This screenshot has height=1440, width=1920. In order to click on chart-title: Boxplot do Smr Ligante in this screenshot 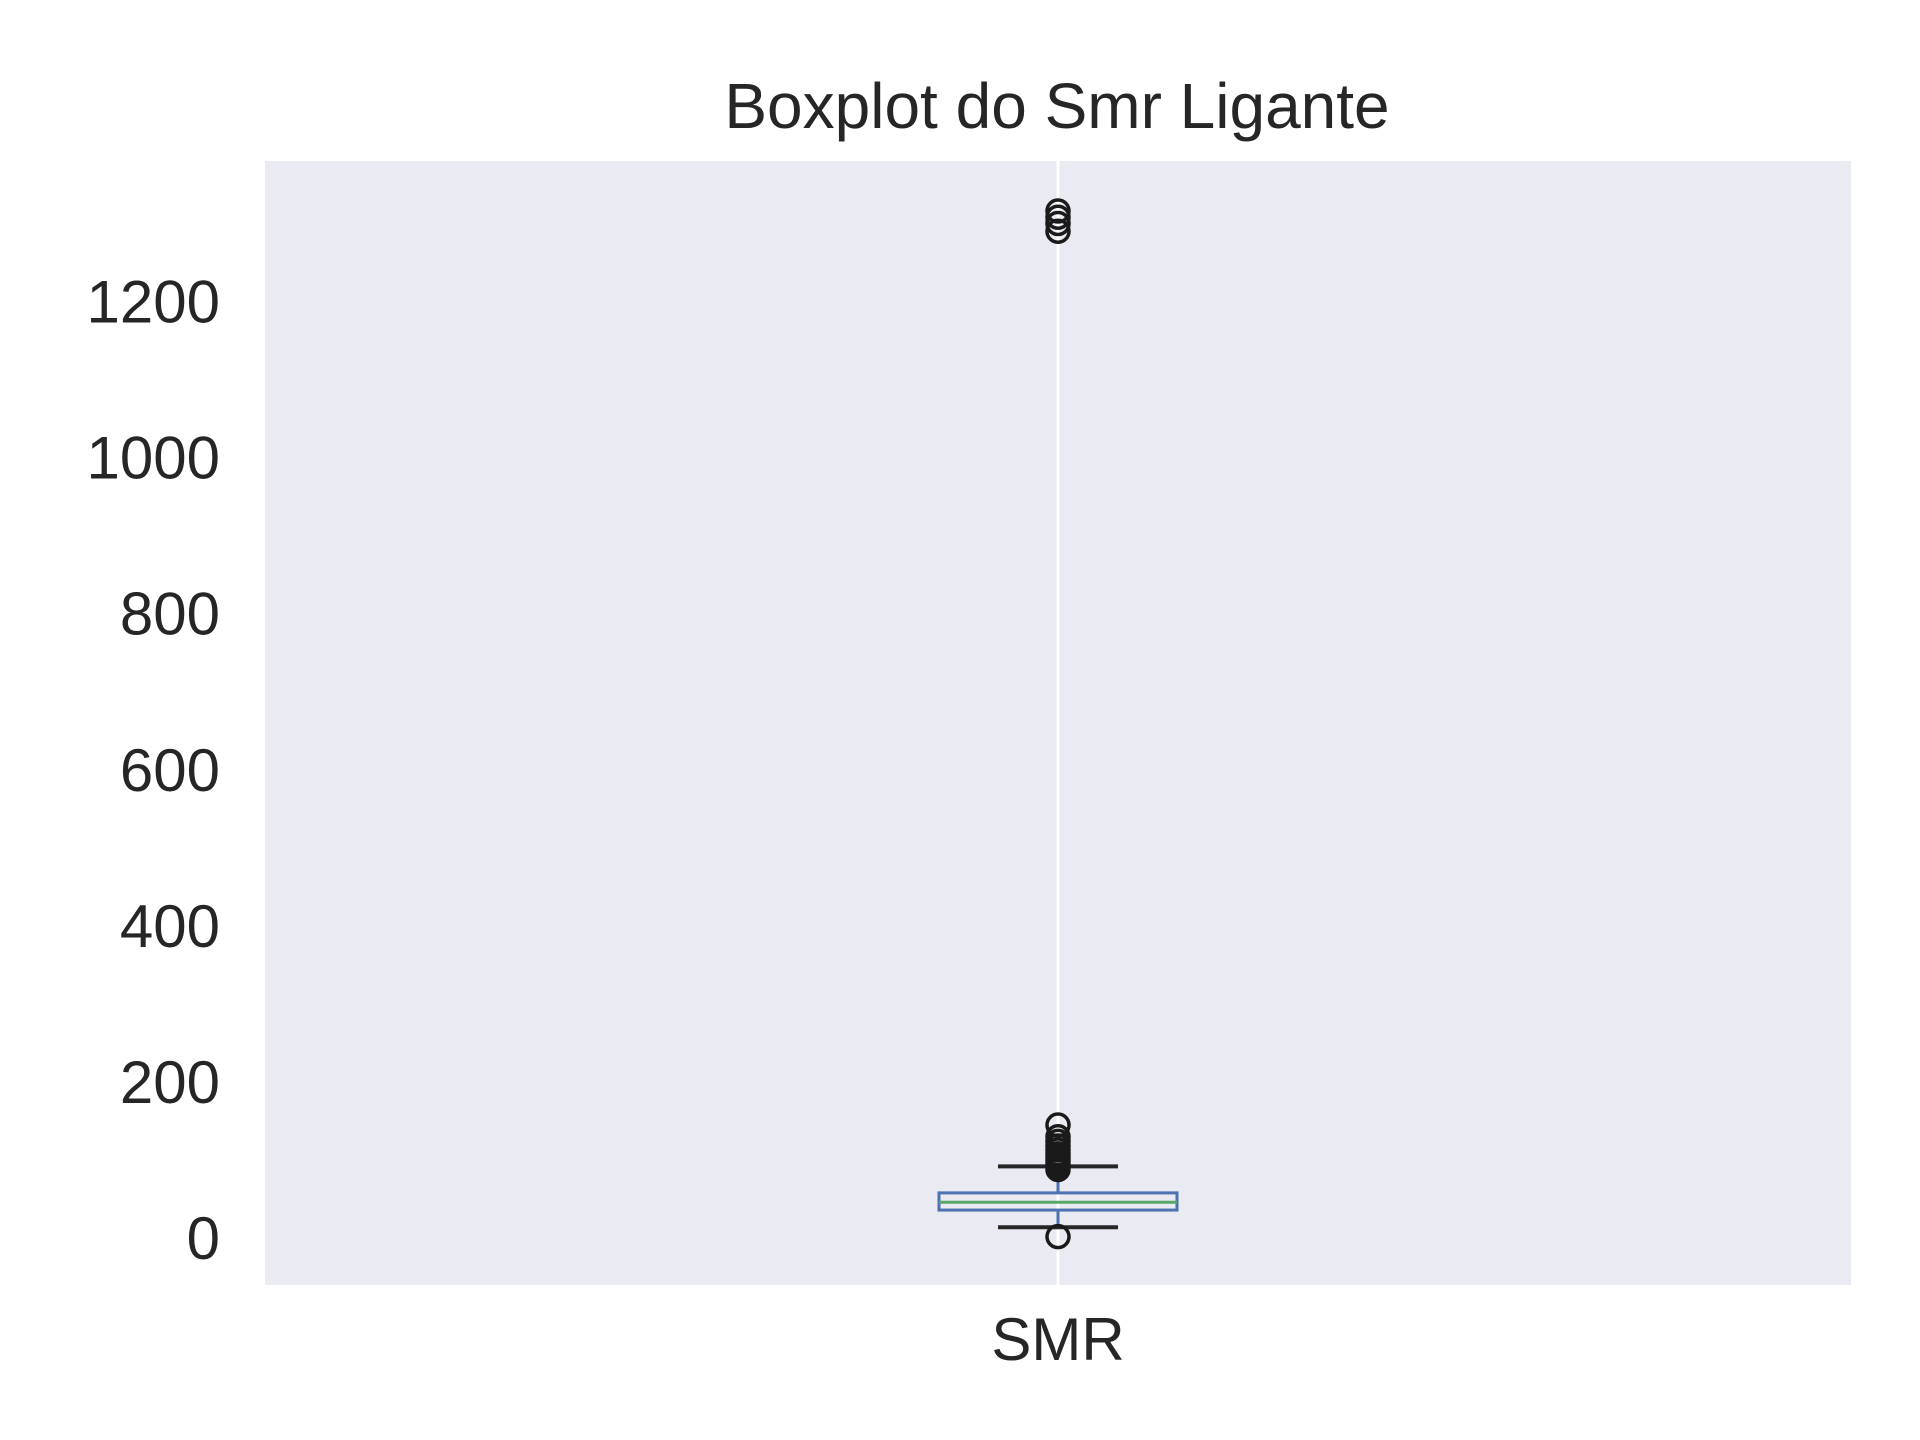, I will do `click(1056, 106)`.